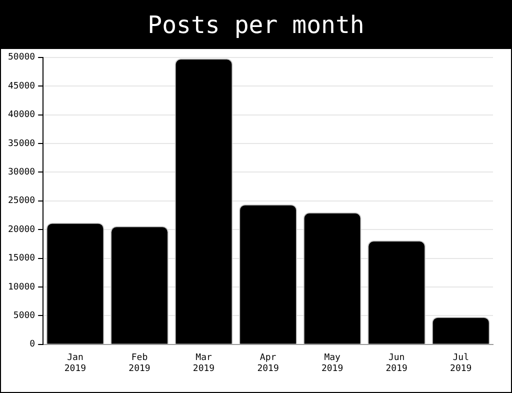 The height and width of the screenshot is (393, 512). I want to click on y-tick-label: 50000, so click(22, 57).